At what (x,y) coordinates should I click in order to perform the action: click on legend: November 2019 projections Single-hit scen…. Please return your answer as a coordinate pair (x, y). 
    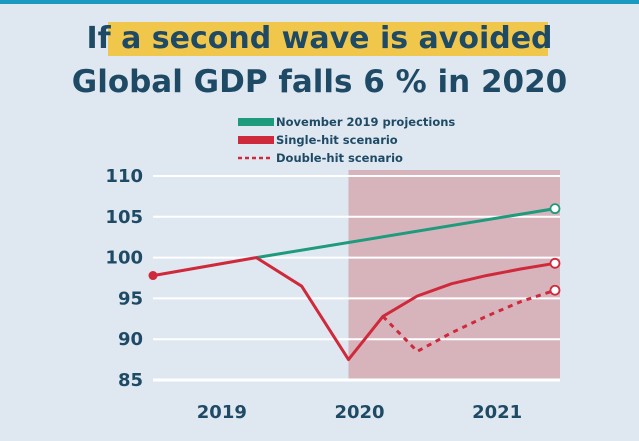
    Looking at the image, I should click on (346, 140).